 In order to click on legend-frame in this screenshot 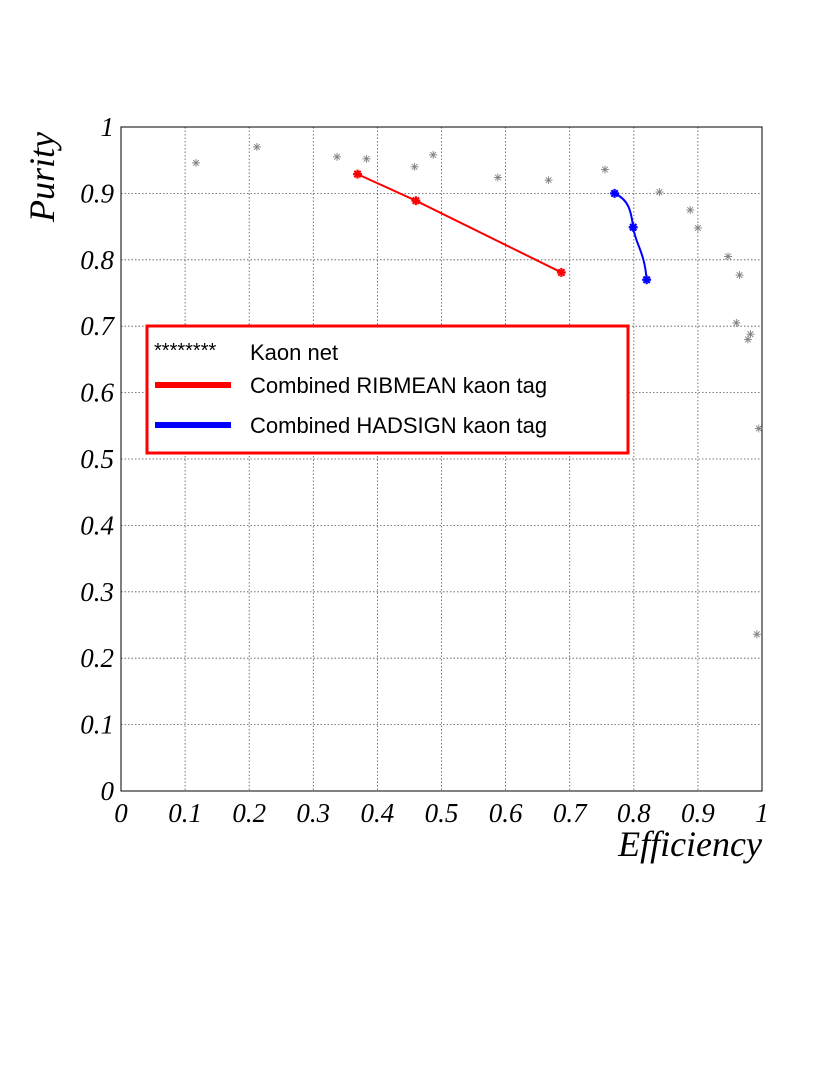, I will do `click(387, 389)`.